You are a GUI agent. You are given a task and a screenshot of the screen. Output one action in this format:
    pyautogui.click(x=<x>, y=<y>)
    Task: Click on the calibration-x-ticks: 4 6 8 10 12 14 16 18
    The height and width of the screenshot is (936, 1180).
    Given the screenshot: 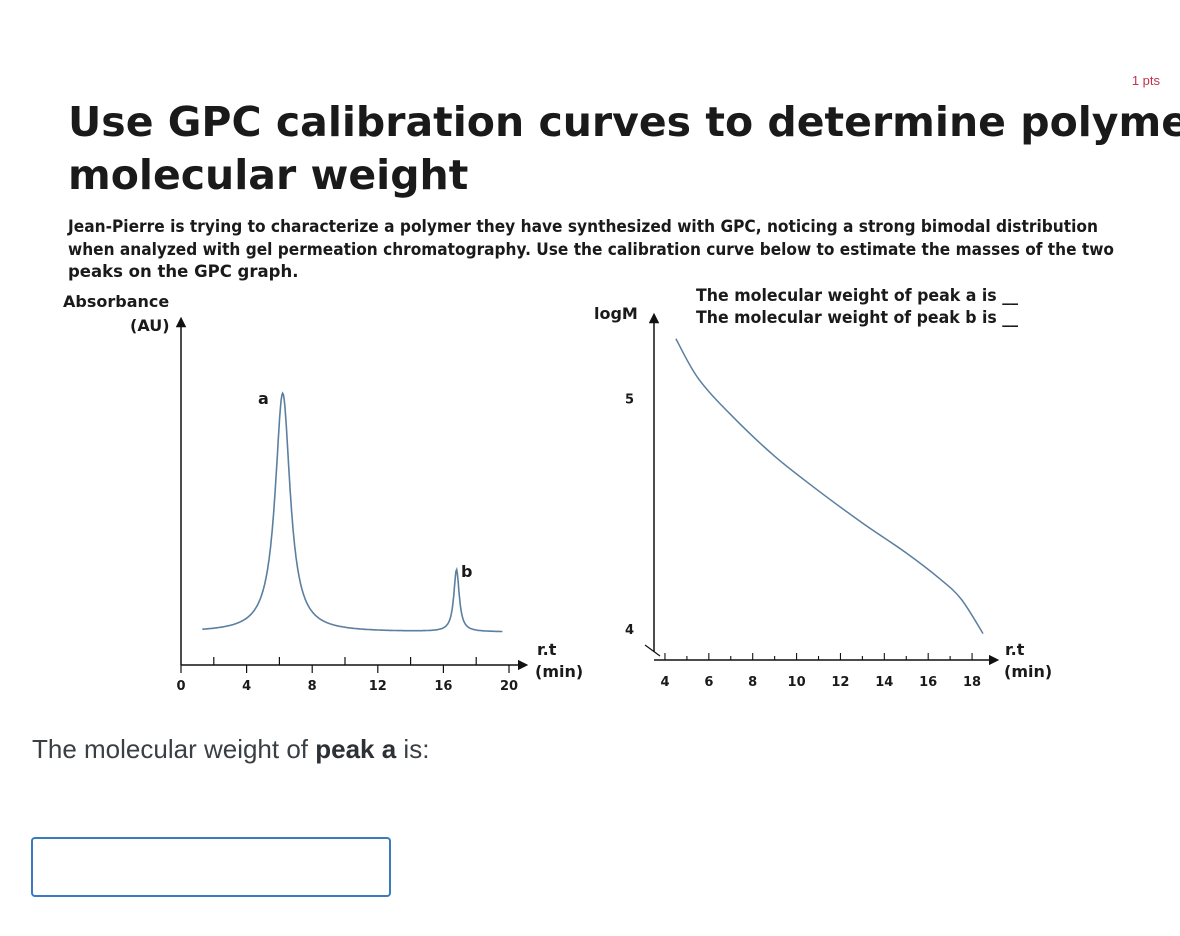 What is the action you would take?
    pyautogui.click(x=820, y=671)
    